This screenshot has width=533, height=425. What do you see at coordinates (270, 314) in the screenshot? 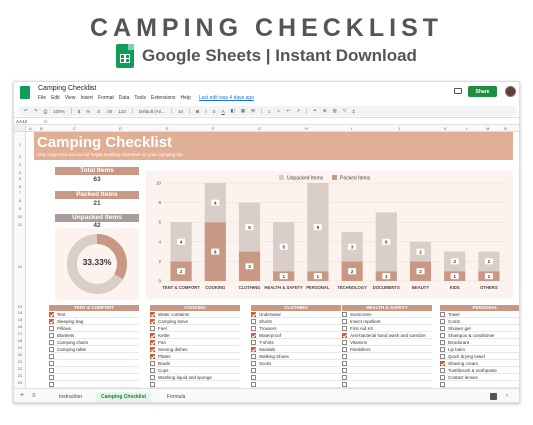
I see `checklist-item-label: Underwear` at bounding box center [270, 314].